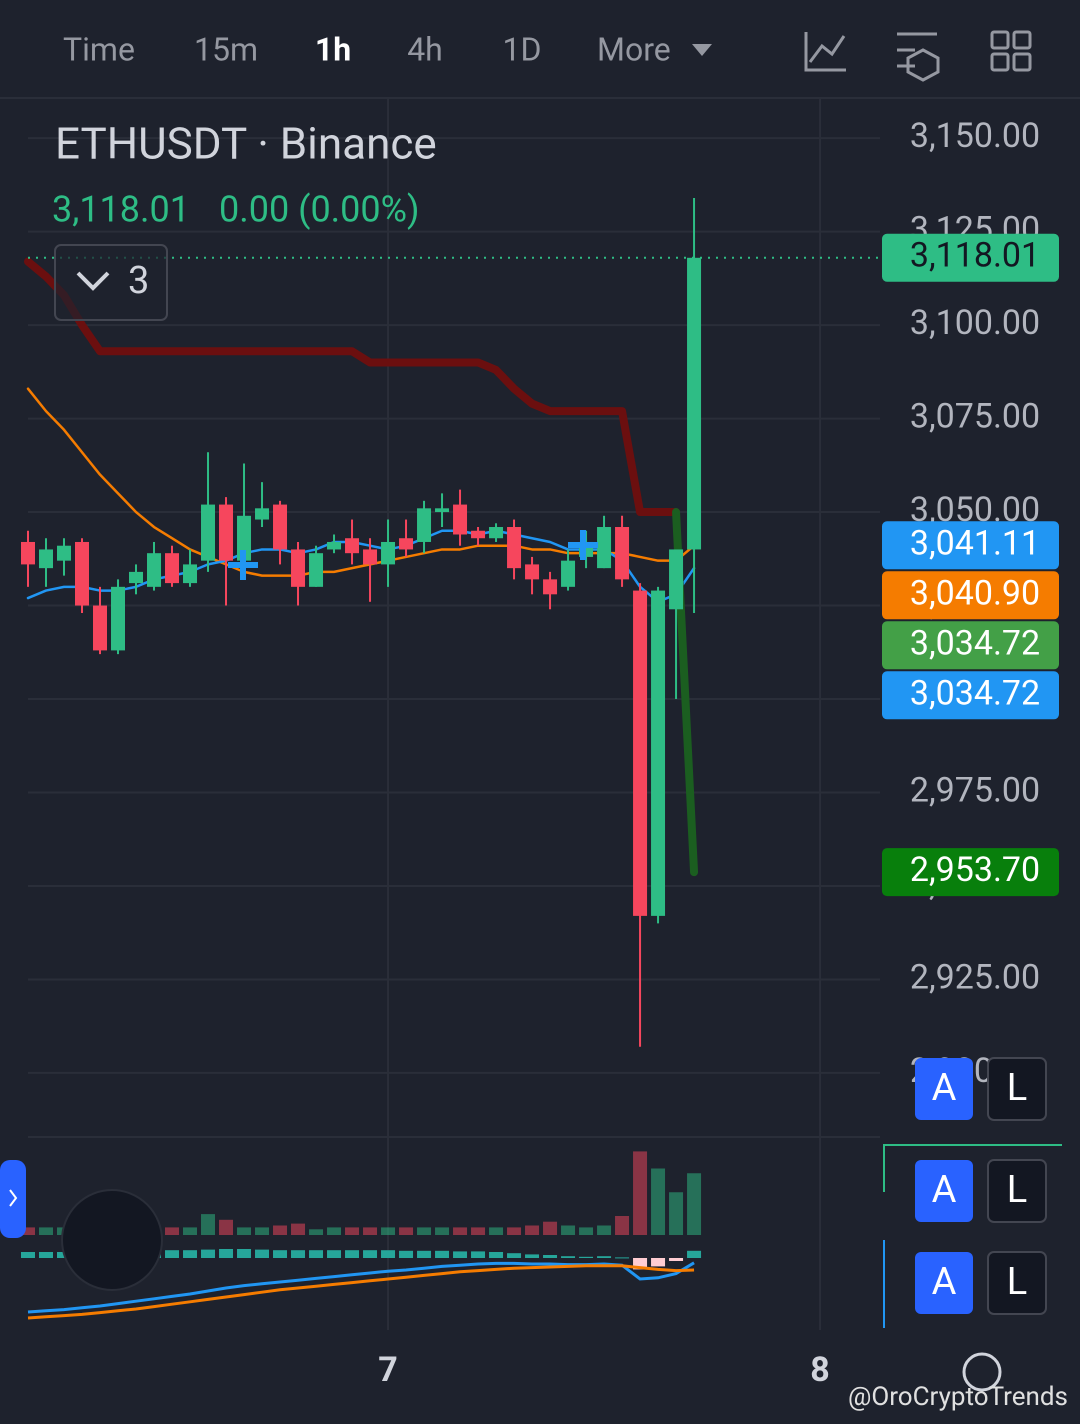 The image size is (1080, 1424). I want to click on interval-button: 1h, so click(333, 49).